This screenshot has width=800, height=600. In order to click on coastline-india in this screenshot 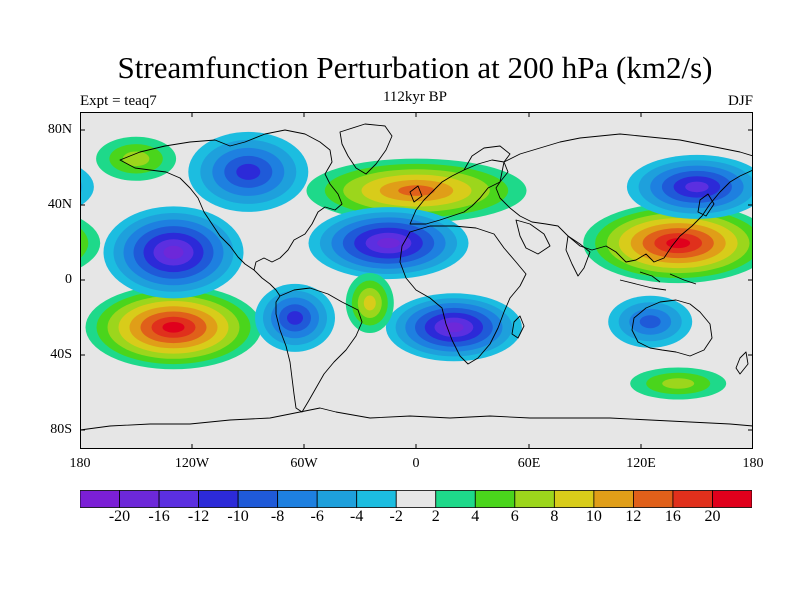, I will do `click(578, 256)`.